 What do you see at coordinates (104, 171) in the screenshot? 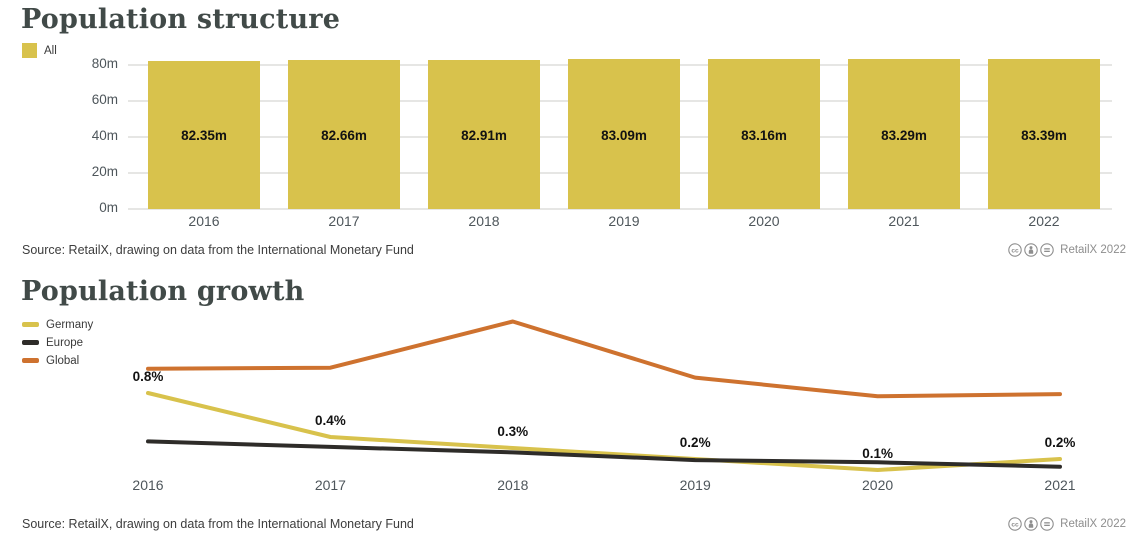
I see `y-tick-label: 20m` at bounding box center [104, 171].